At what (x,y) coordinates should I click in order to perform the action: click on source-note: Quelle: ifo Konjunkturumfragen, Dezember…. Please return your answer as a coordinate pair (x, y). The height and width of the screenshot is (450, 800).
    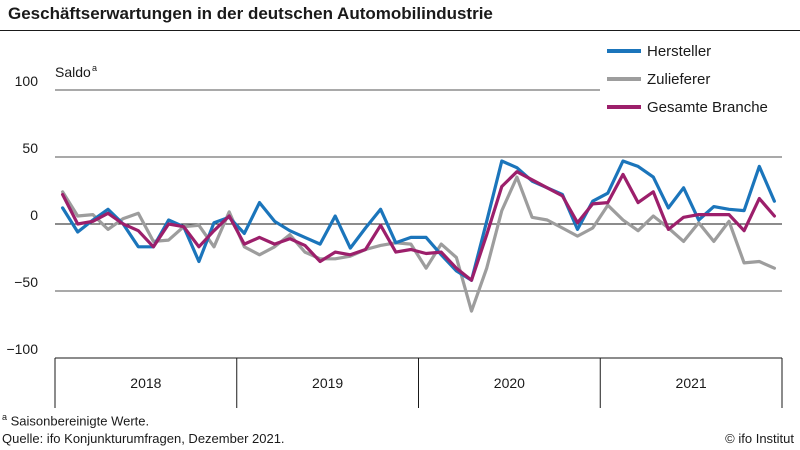
    Looking at the image, I should click on (143, 438).